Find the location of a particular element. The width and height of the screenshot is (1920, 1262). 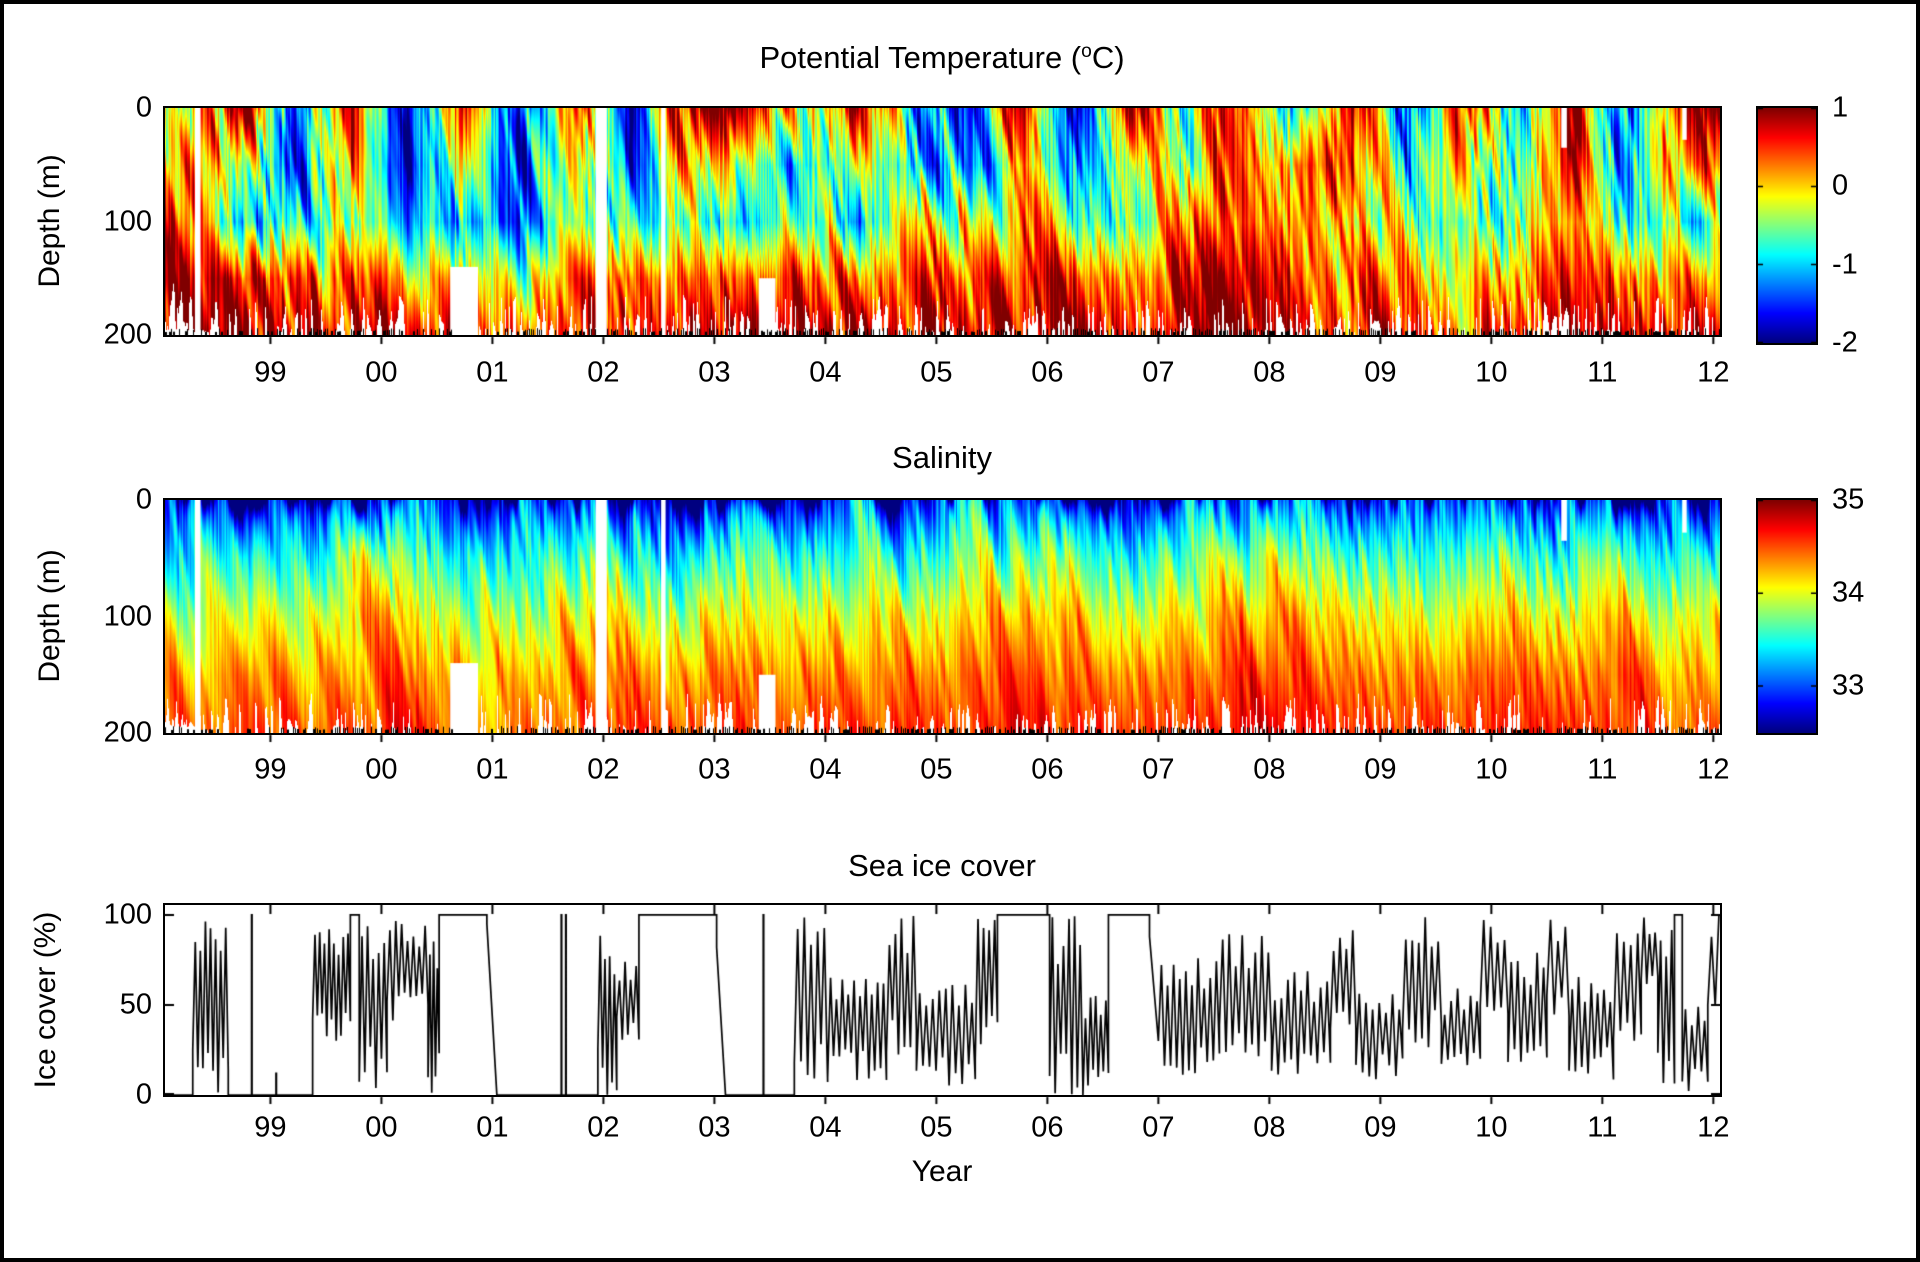

temperature-heatmap is located at coordinates (942, 221).